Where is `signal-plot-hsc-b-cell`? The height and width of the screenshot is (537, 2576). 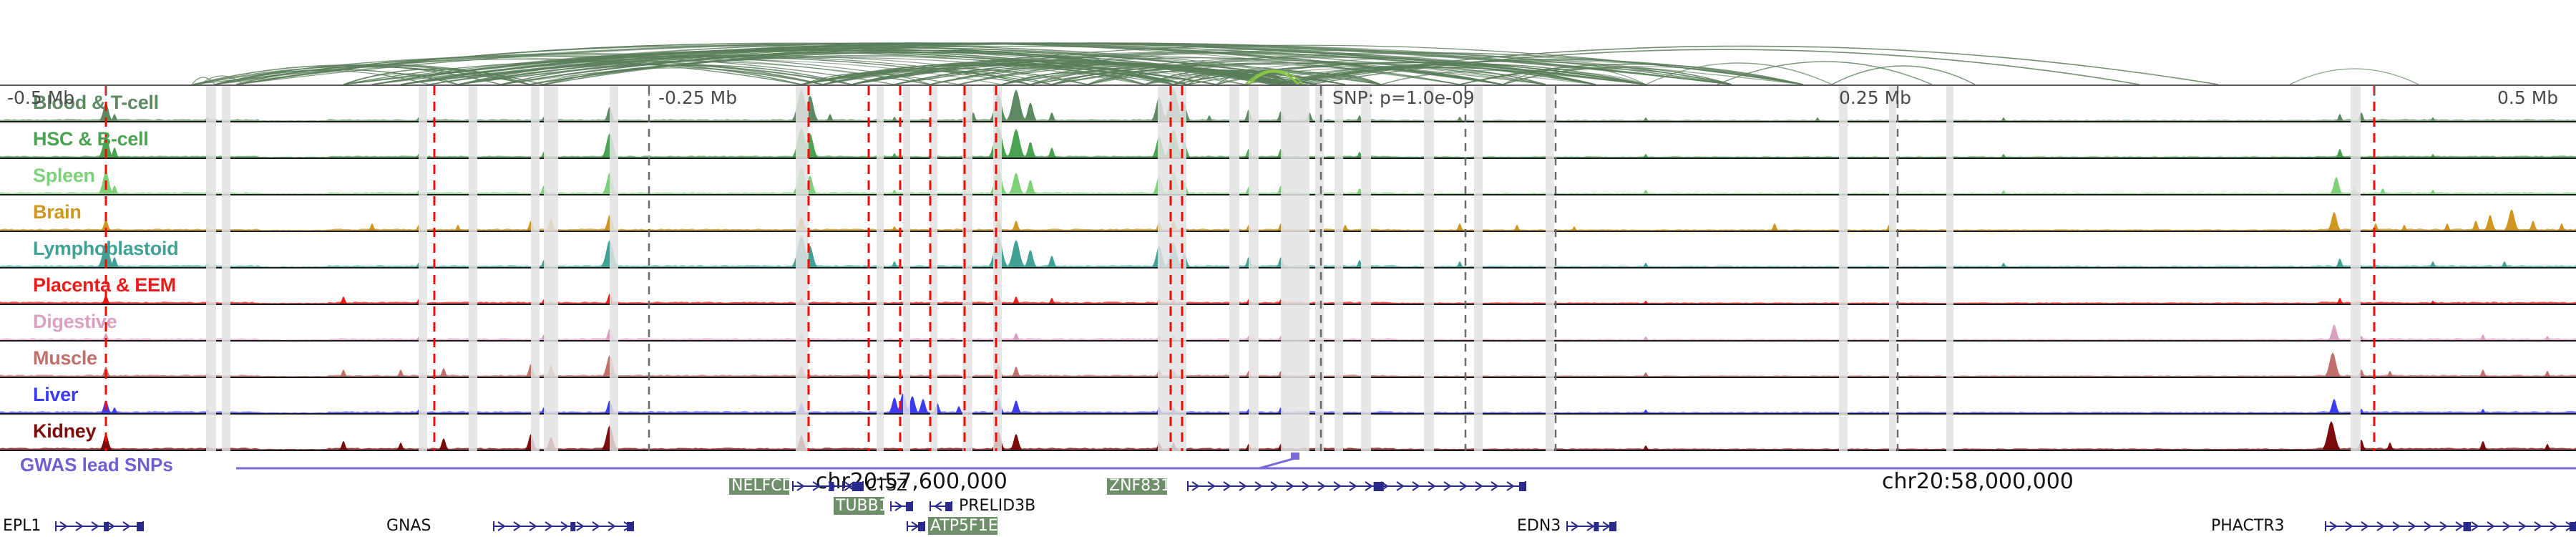
signal-plot-hsc-b-cell is located at coordinates (1288, 140).